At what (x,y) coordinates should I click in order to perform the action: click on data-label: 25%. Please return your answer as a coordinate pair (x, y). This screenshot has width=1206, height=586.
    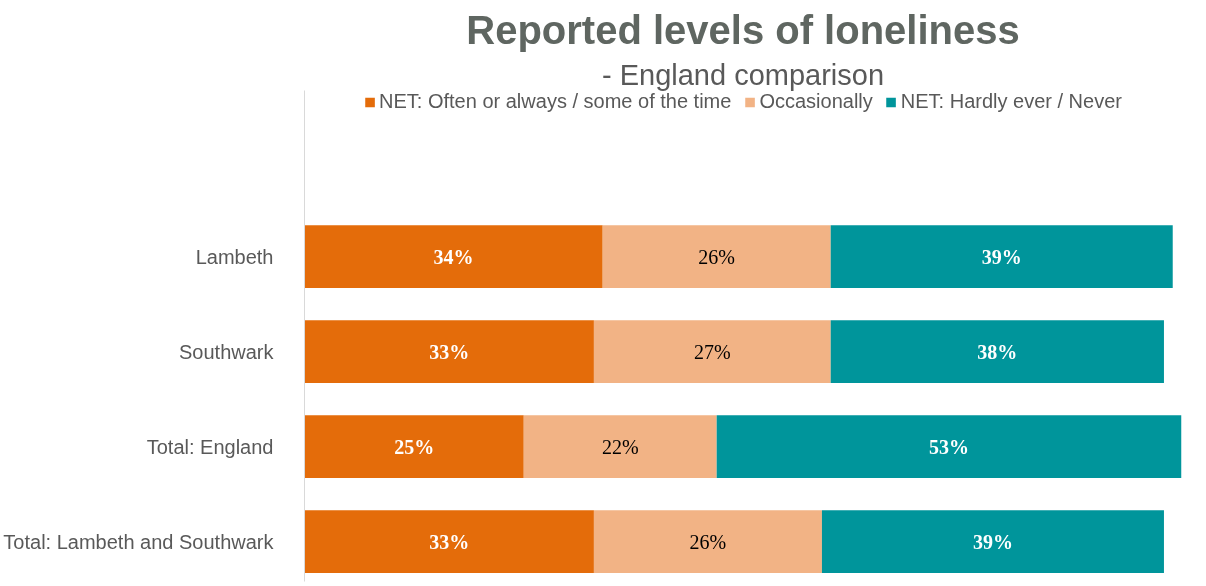
    Looking at the image, I should click on (414, 446).